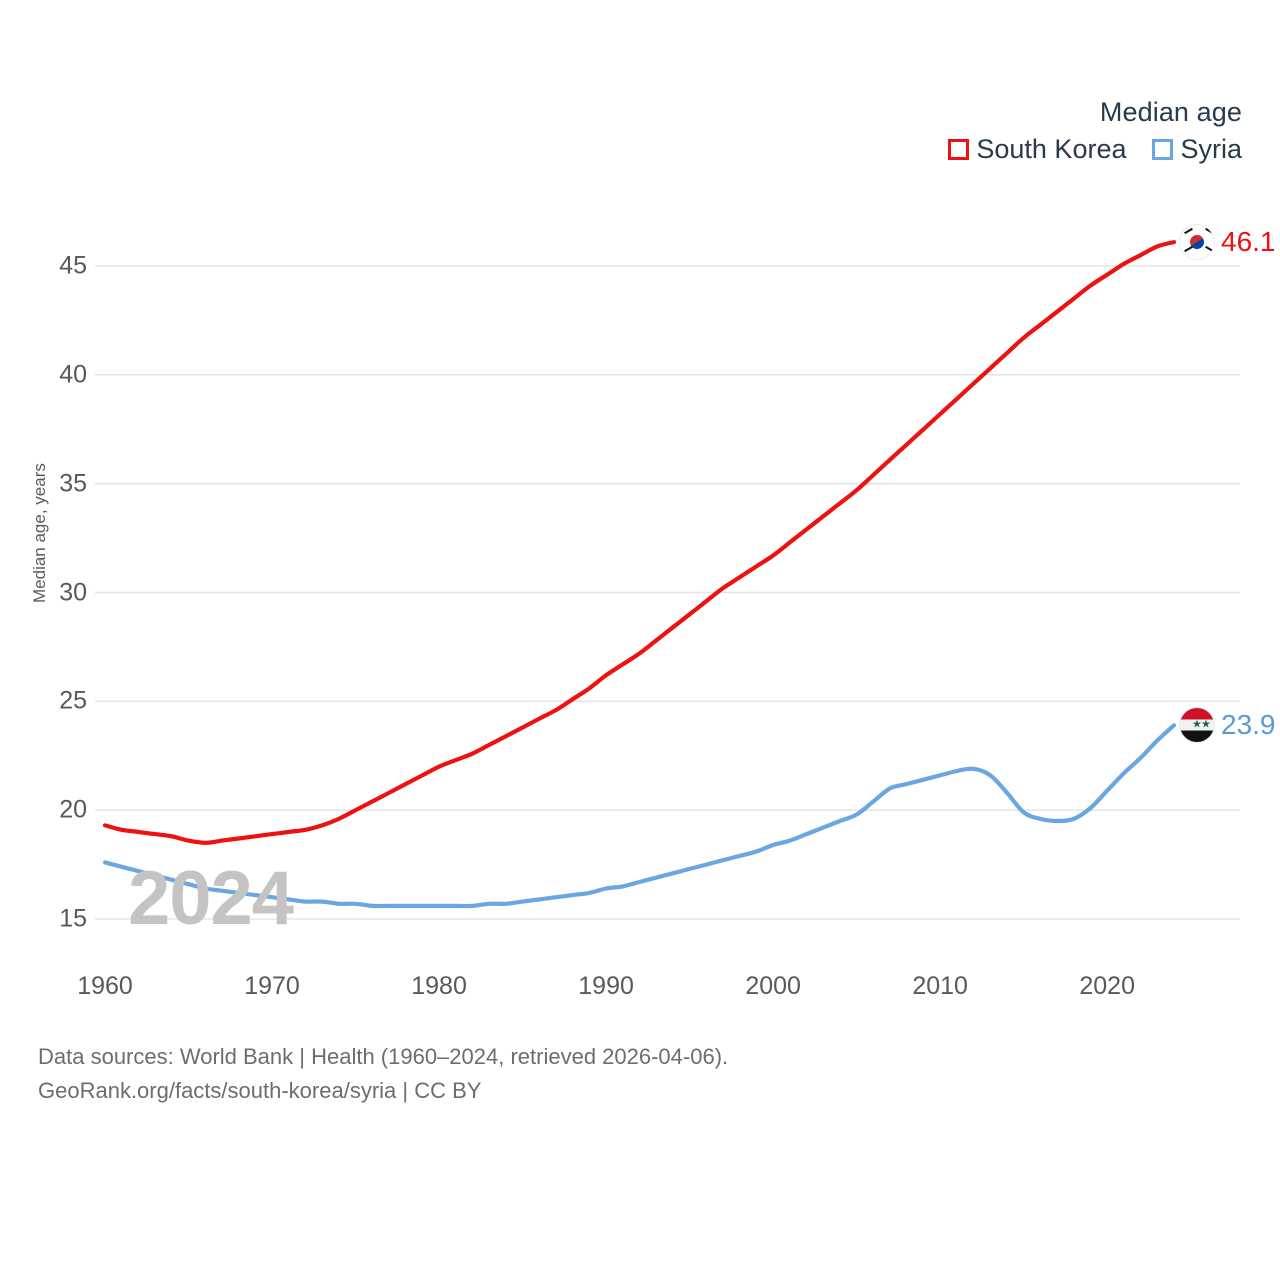 The height and width of the screenshot is (1280, 1280). I want to click on endpoint-value-label: 23.9, so click(1248, 725).